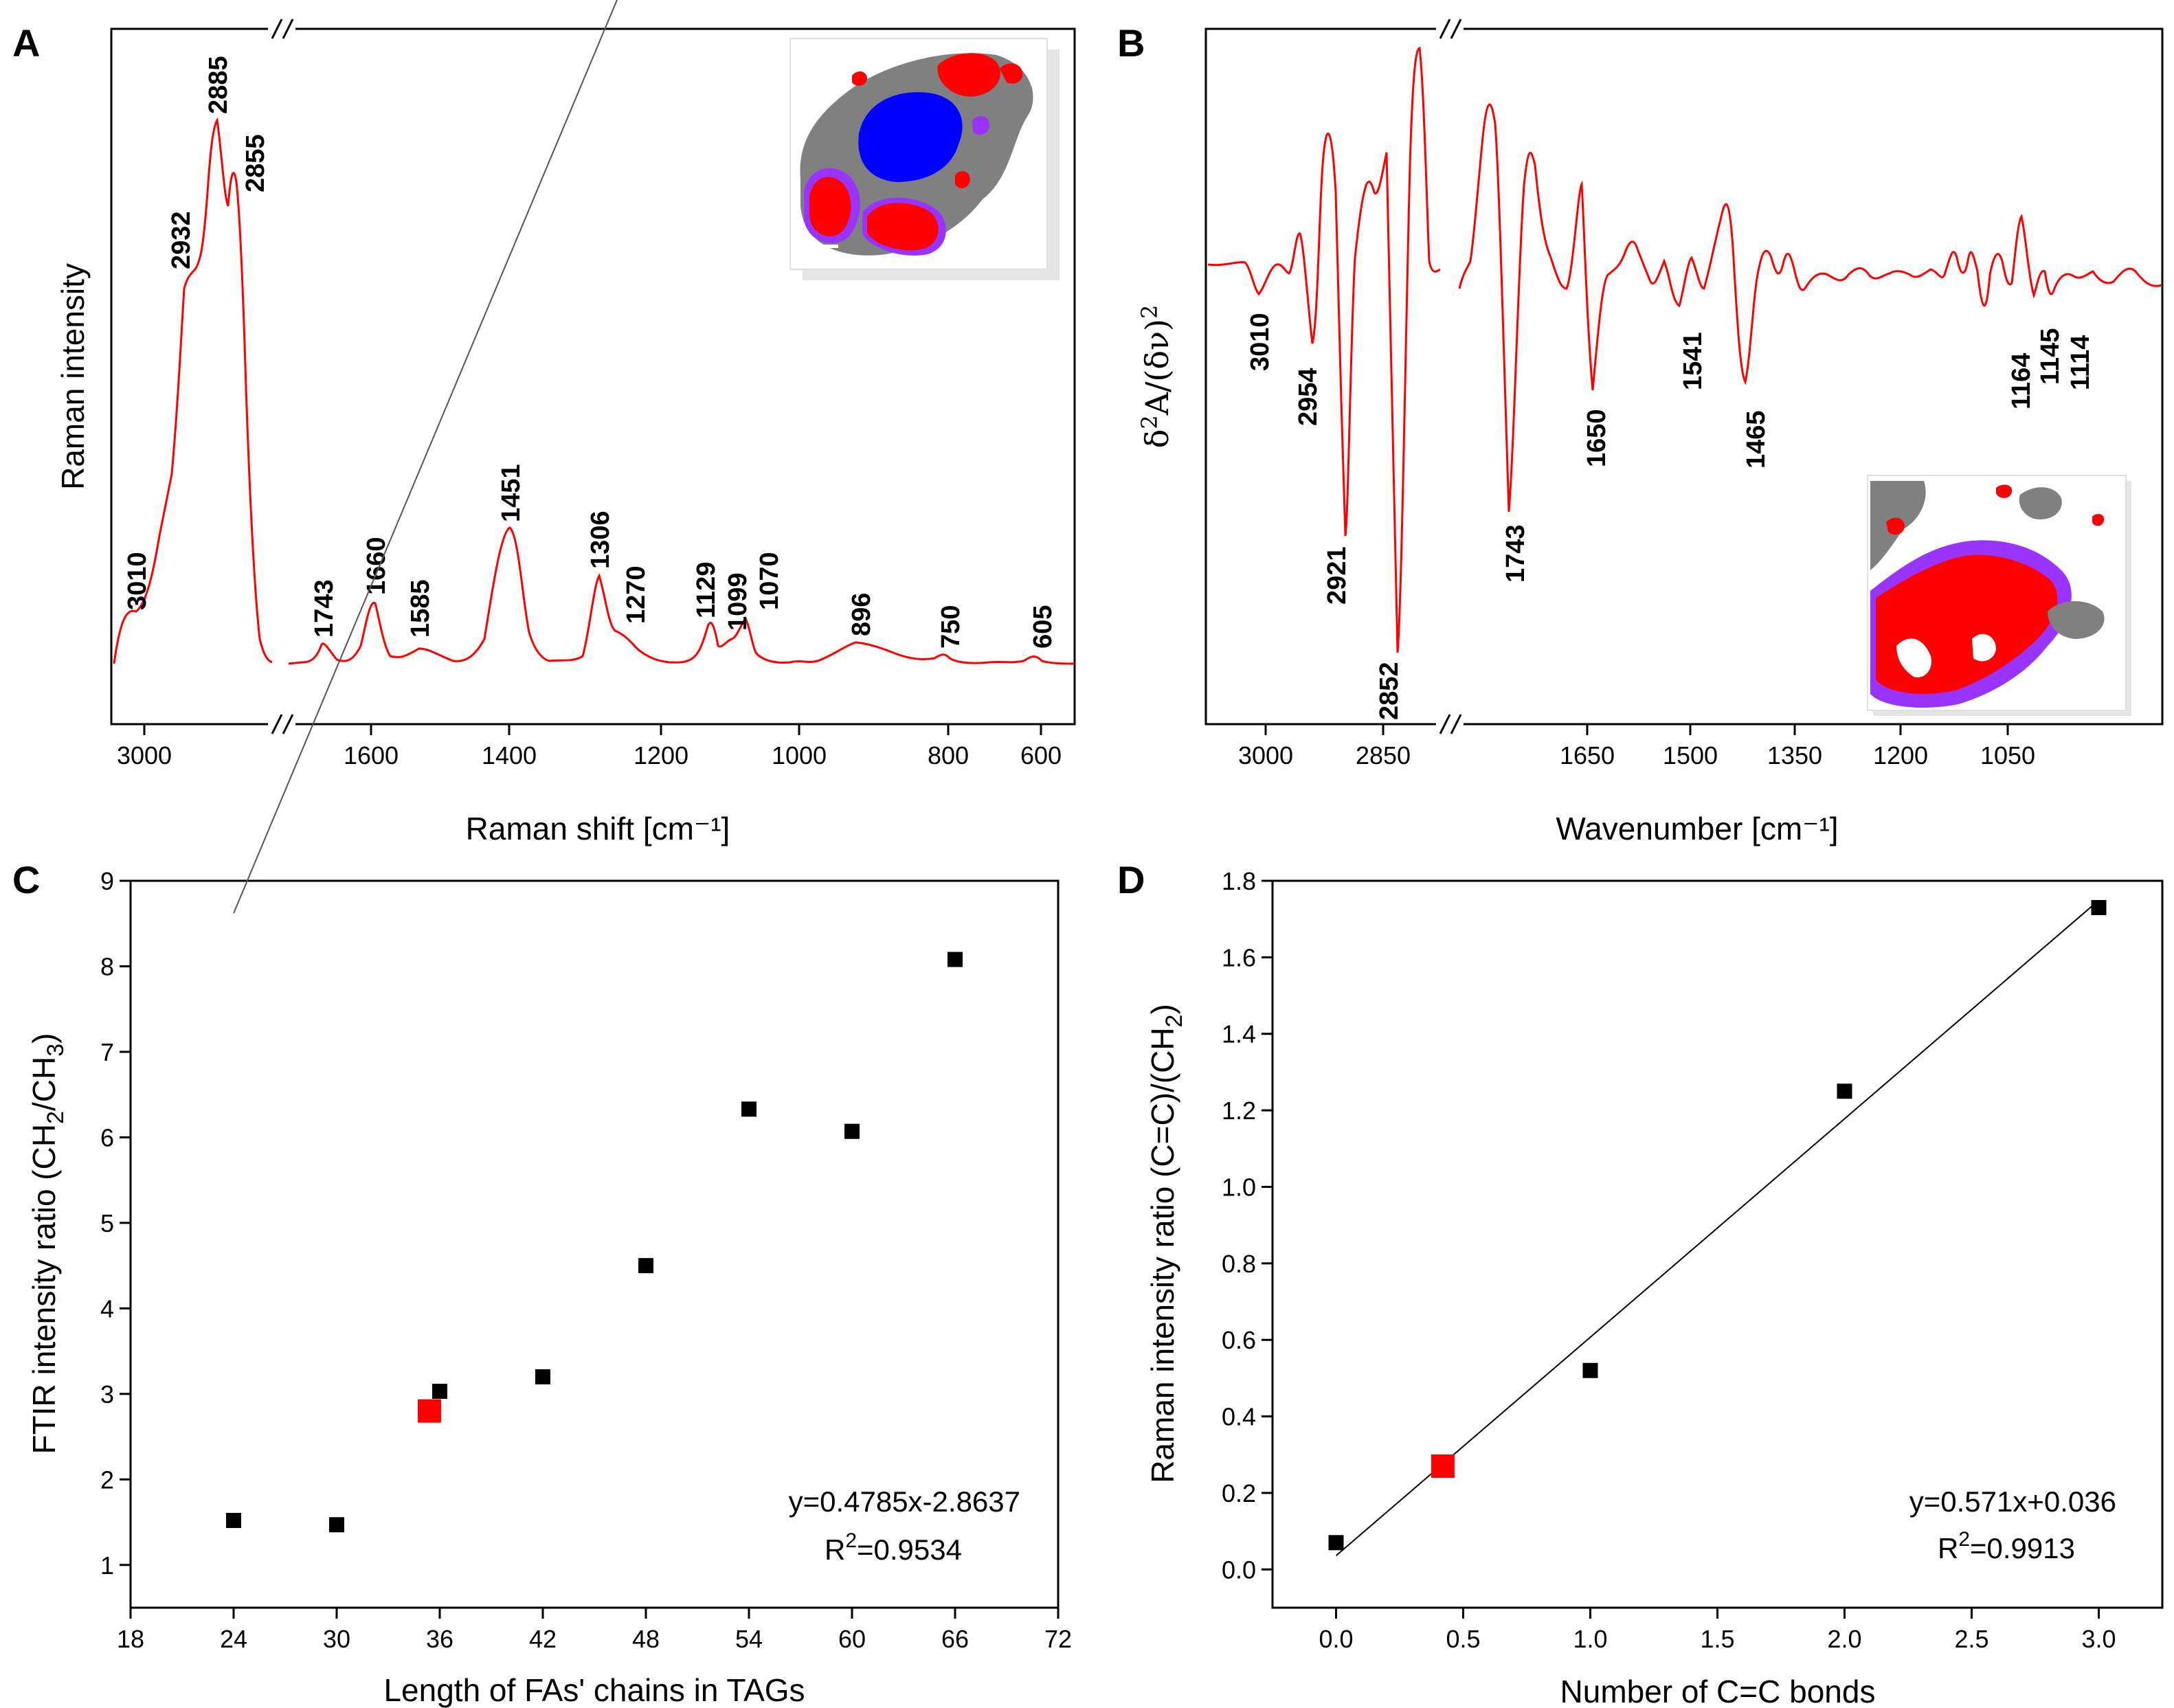  I want to click on panel-d-ytick-label: 1.4, so click(1239, 1034).